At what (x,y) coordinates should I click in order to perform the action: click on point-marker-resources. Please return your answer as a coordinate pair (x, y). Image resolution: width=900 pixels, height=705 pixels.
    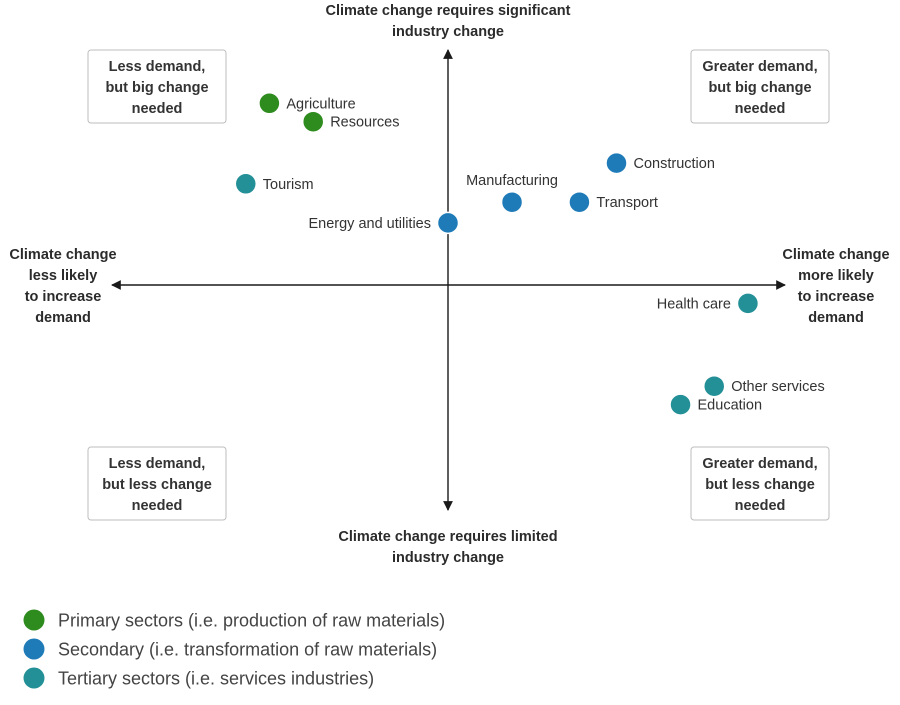
    Looking at the image, I should click on (313, 121).